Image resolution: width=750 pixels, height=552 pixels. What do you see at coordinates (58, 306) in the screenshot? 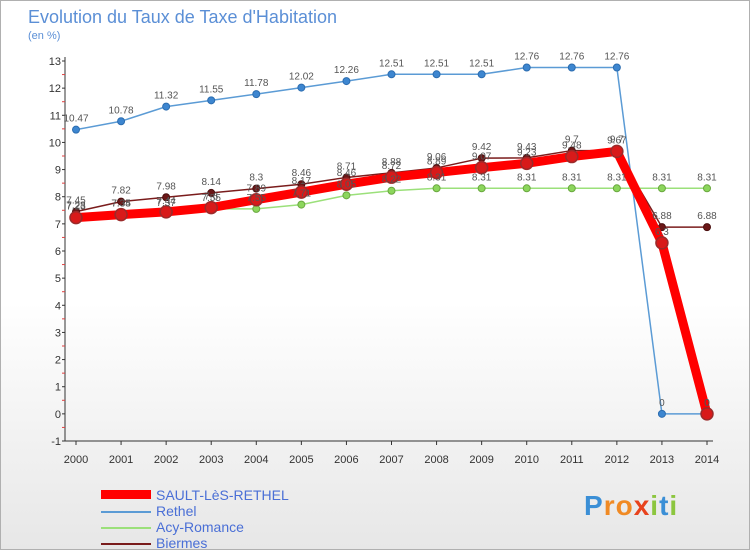
I see `y-tick-label: 4` at bounding box center [58, 306].